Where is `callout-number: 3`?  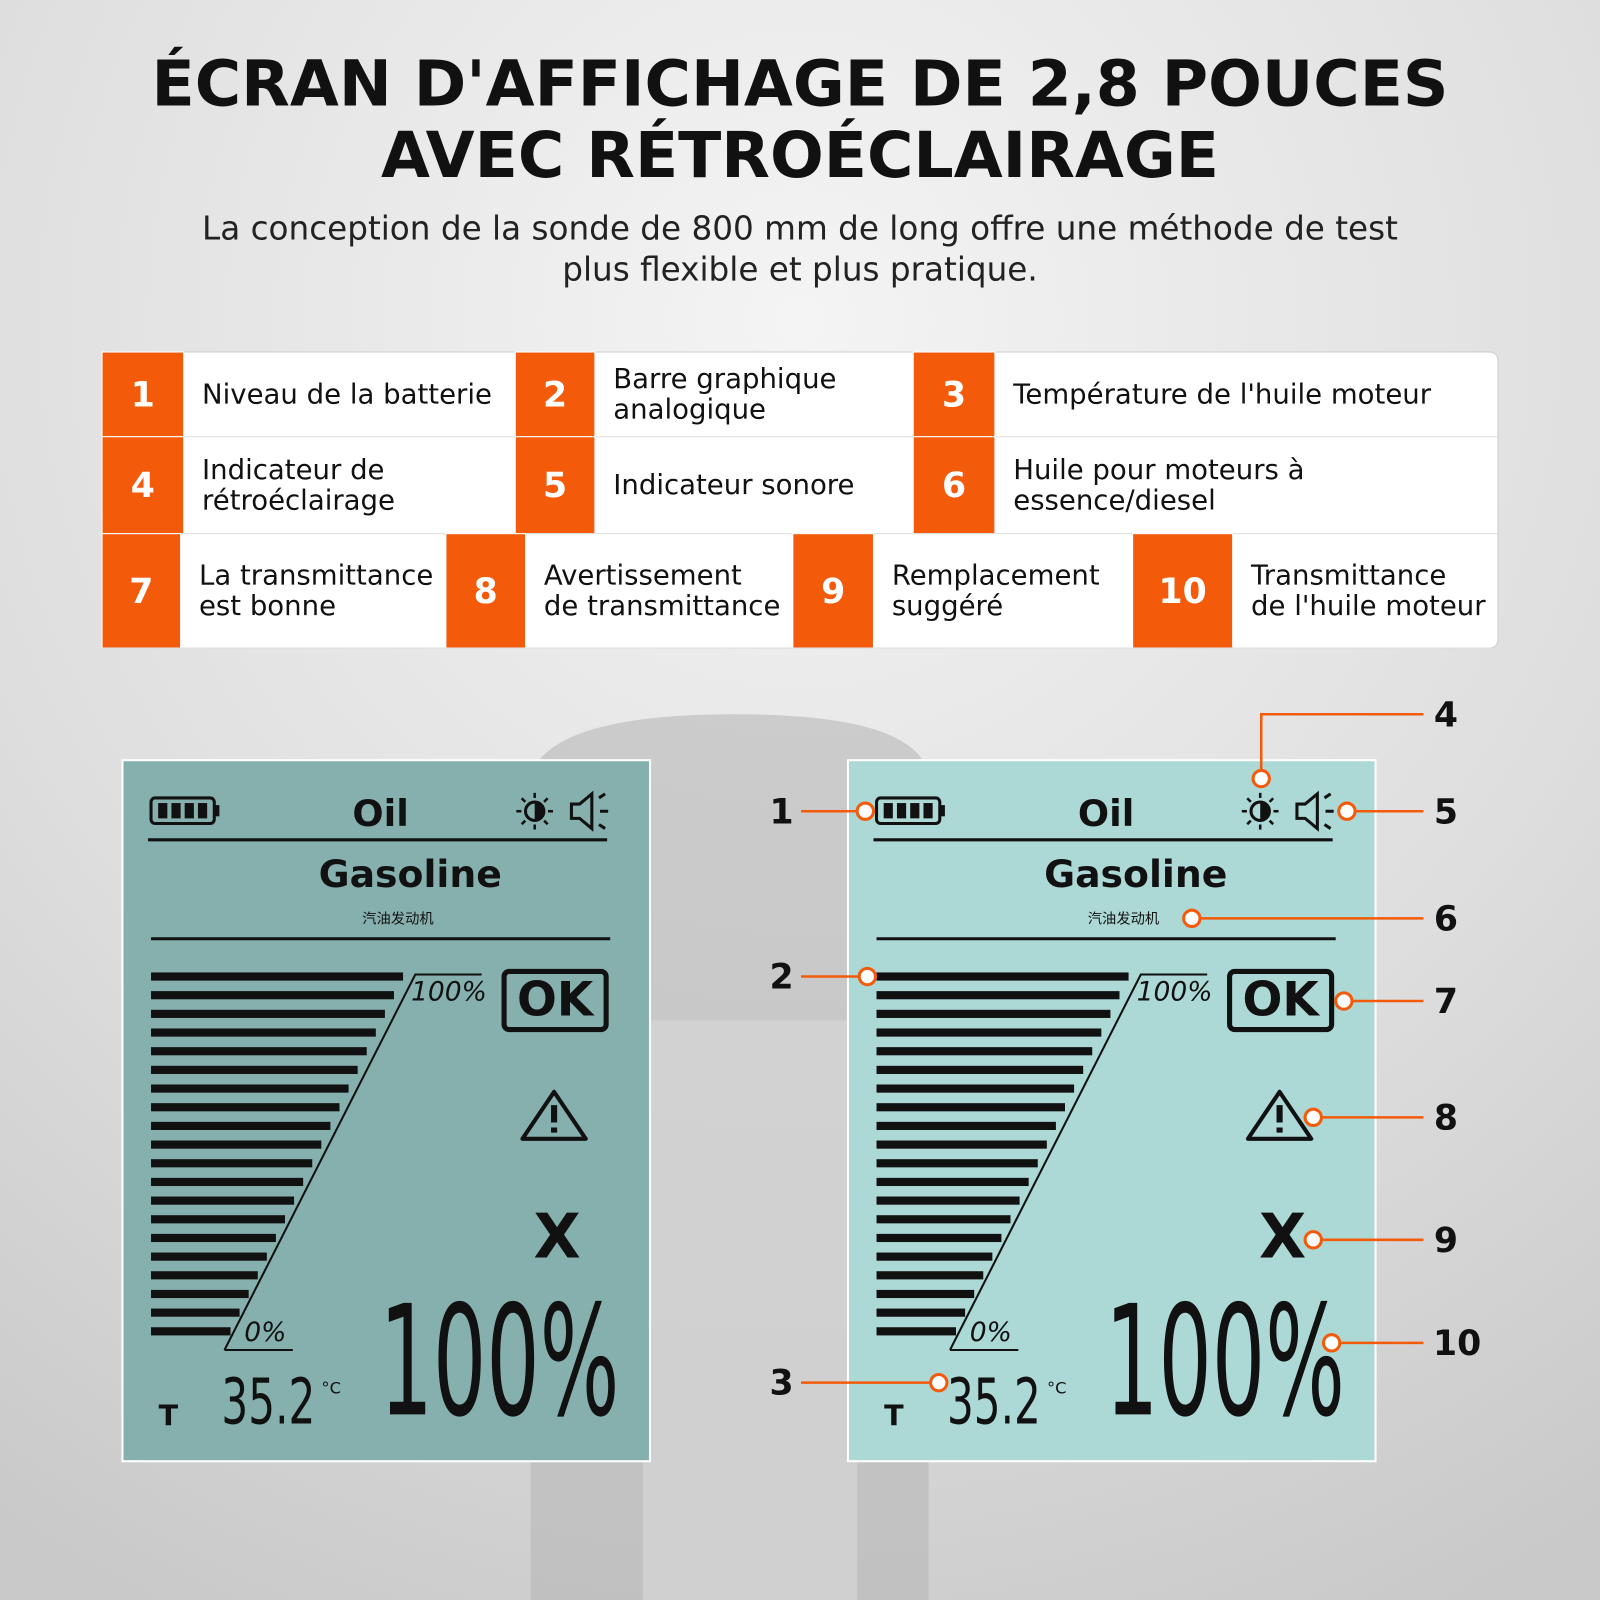 callout-number: 3 is located at coordinates (782, 1384).